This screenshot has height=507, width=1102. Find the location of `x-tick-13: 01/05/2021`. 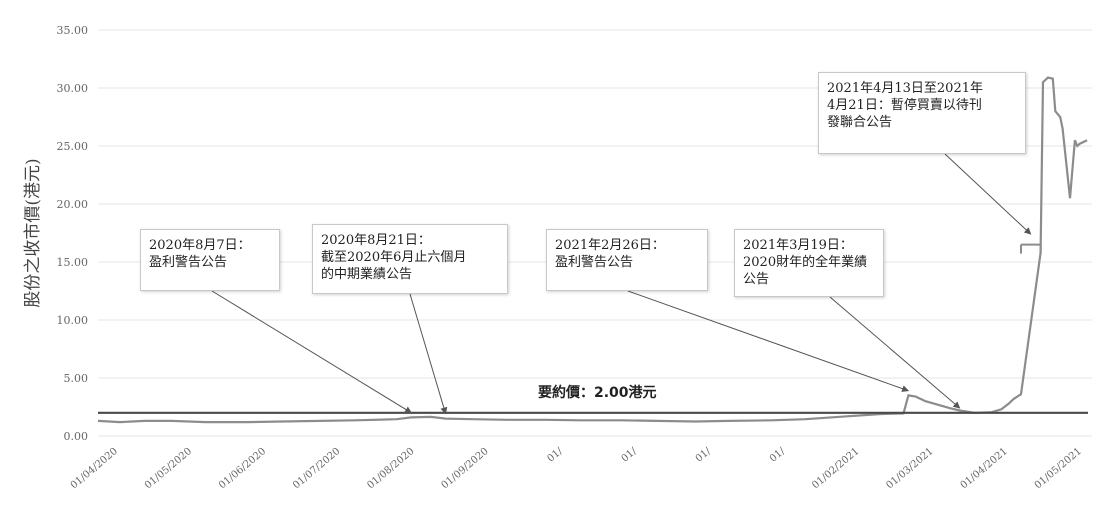

x-tick-13: 01/05/2021 is located at coordinates (1058, 468).